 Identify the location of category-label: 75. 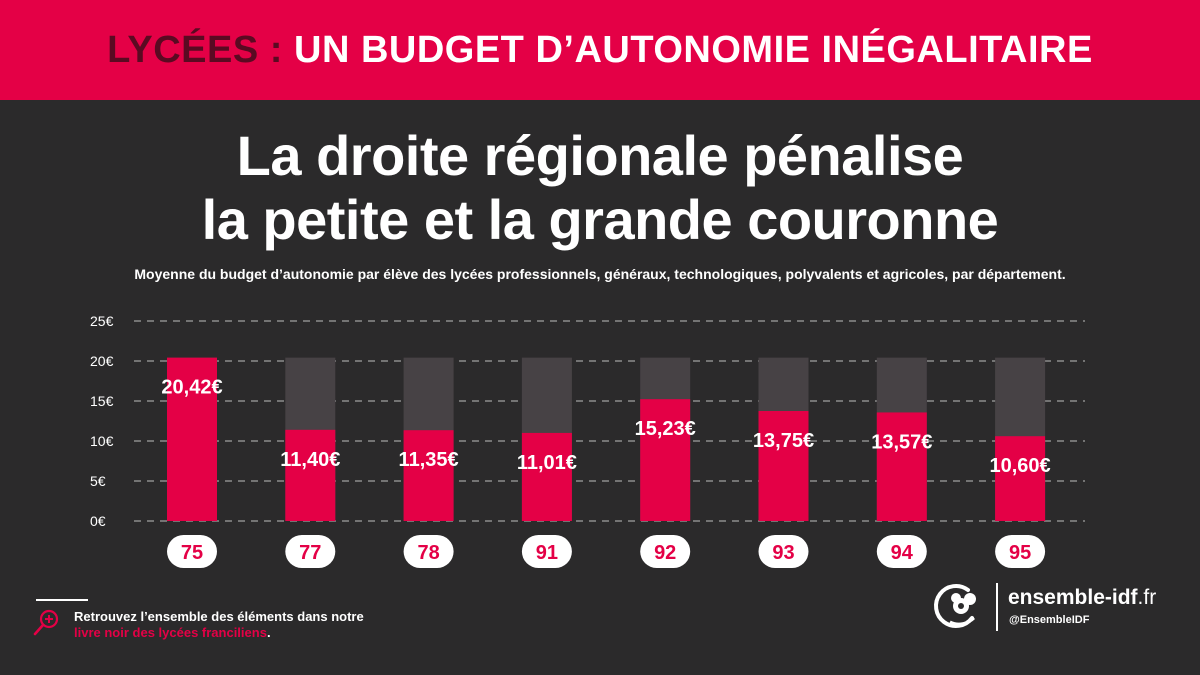
(192, 553).